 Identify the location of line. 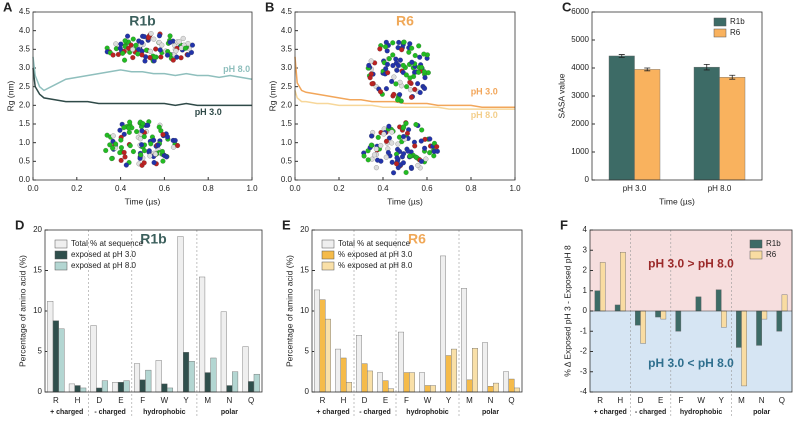
(142, 74).